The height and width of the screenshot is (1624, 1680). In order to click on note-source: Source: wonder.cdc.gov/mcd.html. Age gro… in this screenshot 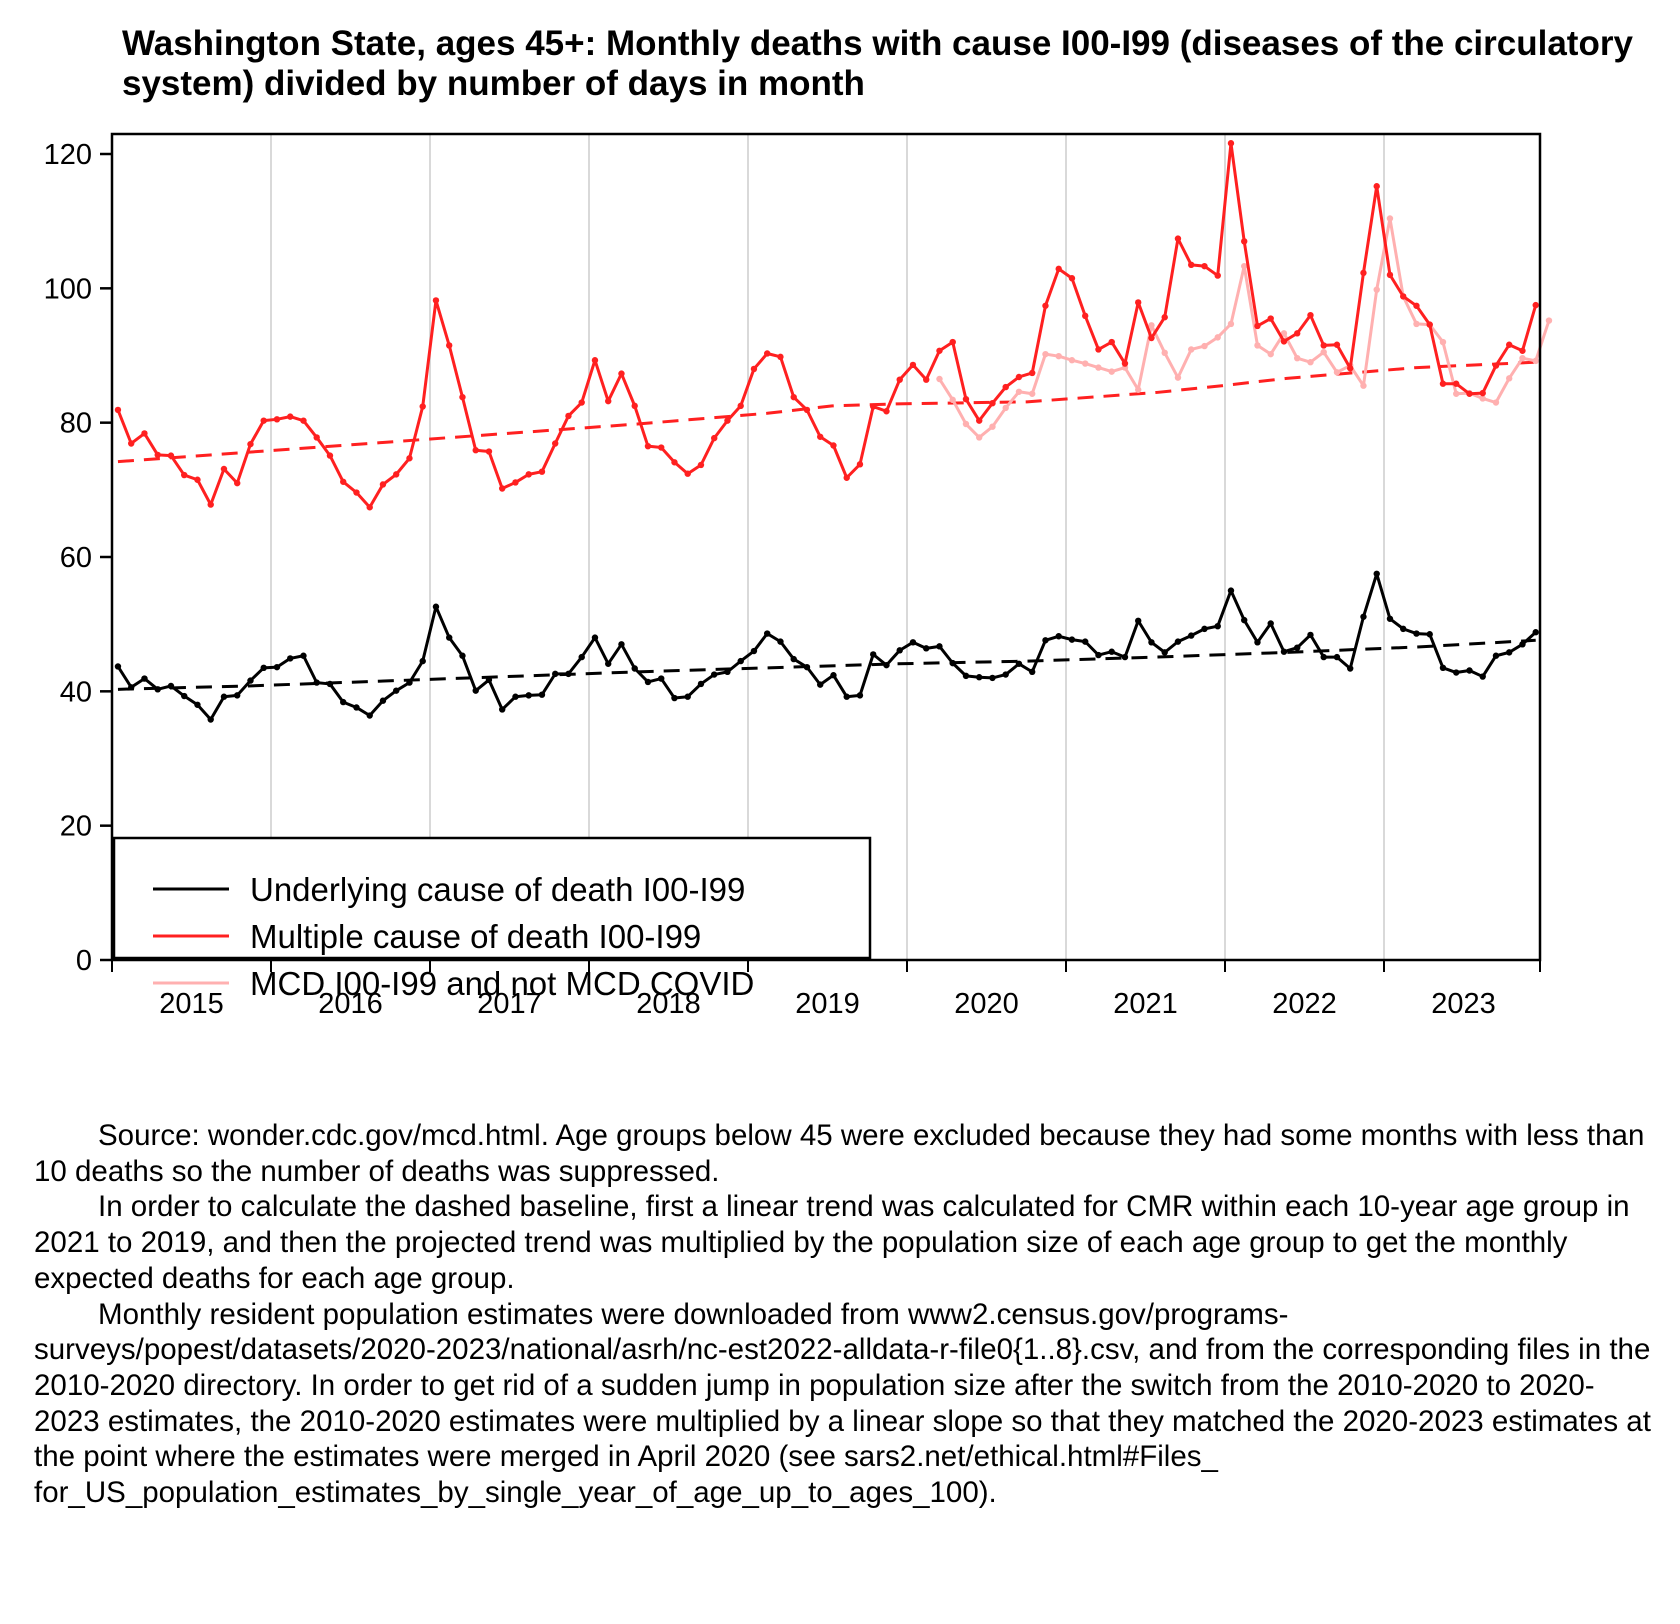, I will do `click(839, 1153)`.